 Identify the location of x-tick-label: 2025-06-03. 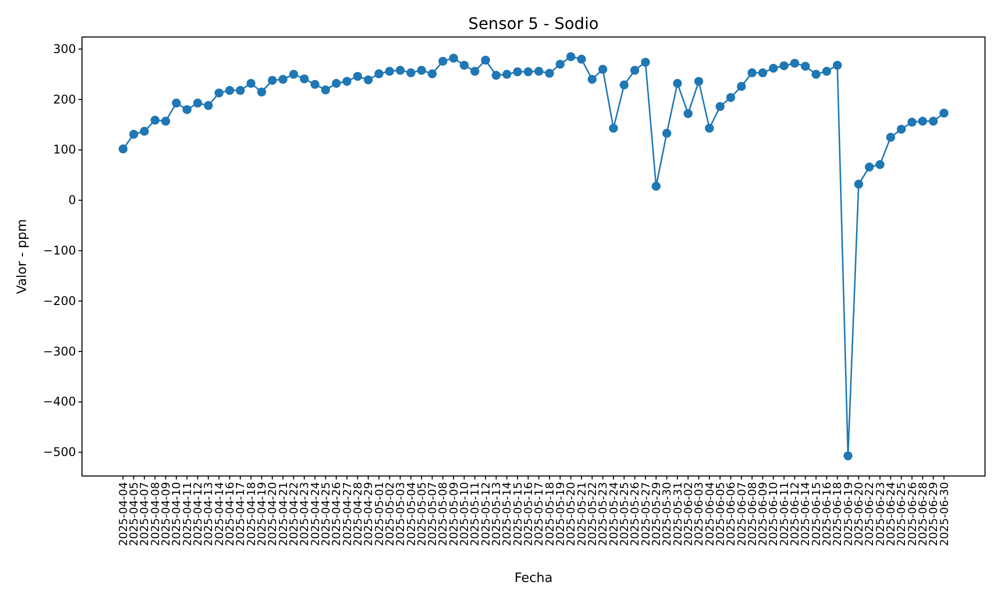
(699, 514).